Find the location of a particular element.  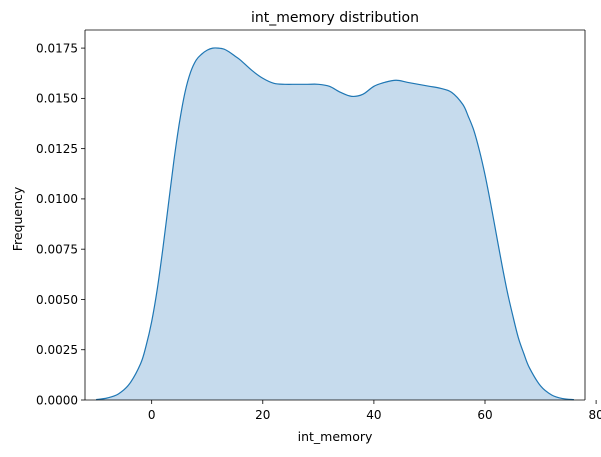

y-tick-label: 0.0000 is located at coordinates (57, 400).